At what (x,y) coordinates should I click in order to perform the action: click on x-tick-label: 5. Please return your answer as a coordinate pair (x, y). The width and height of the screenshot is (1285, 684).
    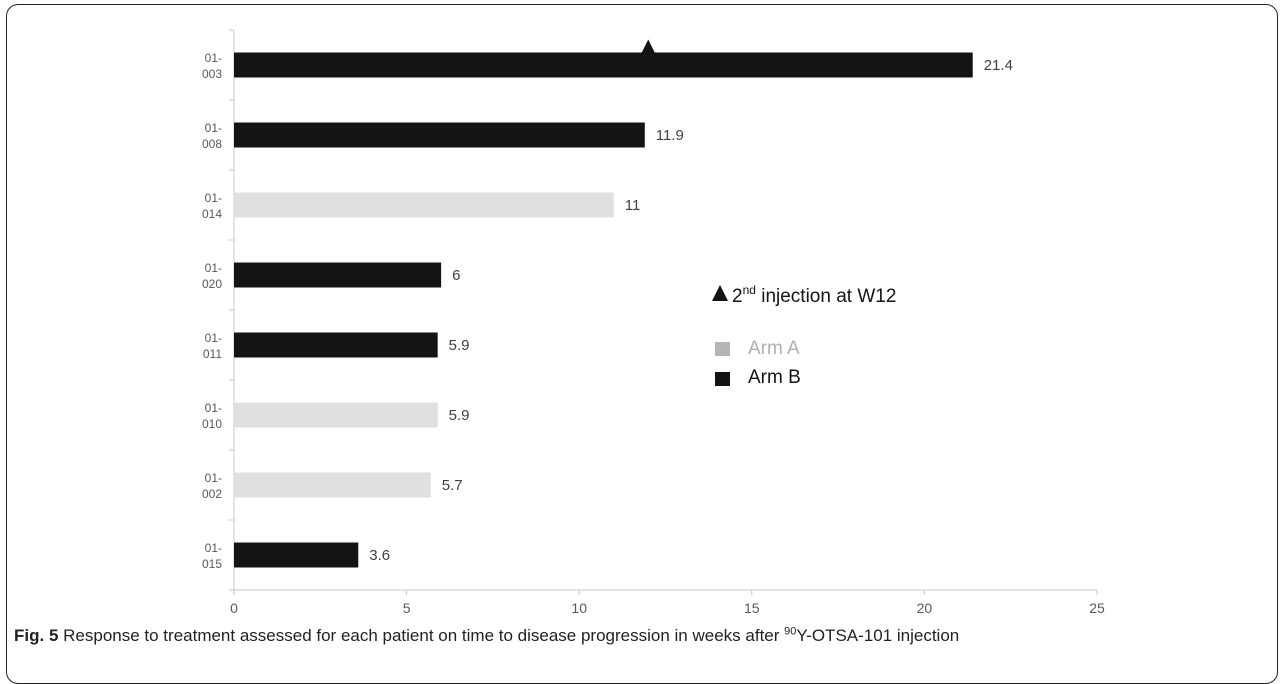
    Looking at the image, I should click on (407, 608).